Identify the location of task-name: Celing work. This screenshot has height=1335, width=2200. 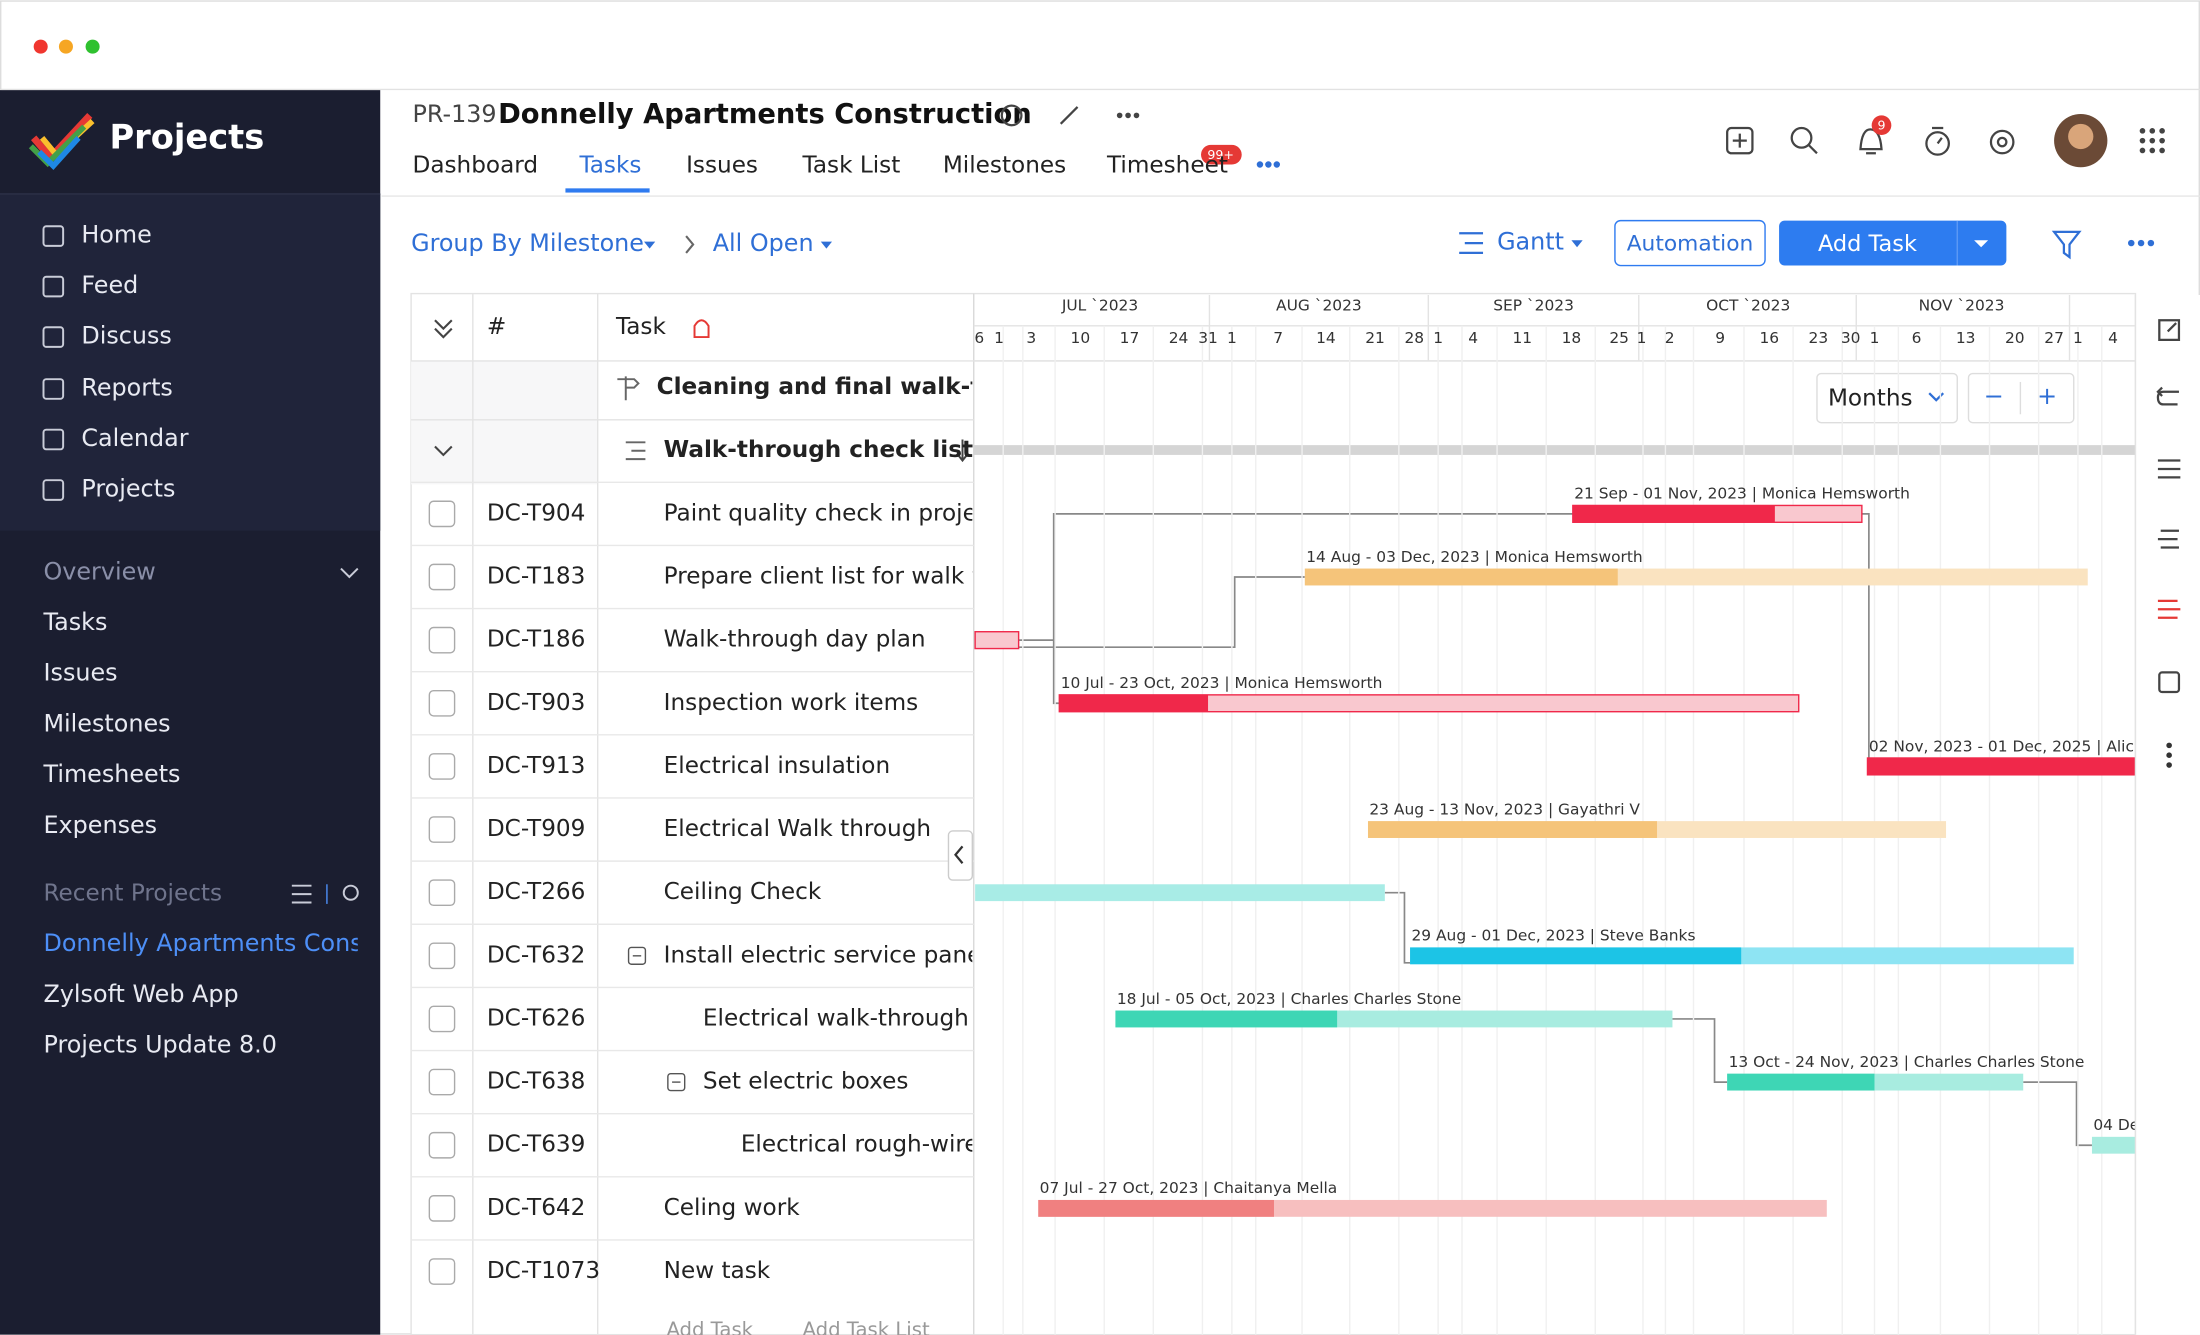
(732, 1208).